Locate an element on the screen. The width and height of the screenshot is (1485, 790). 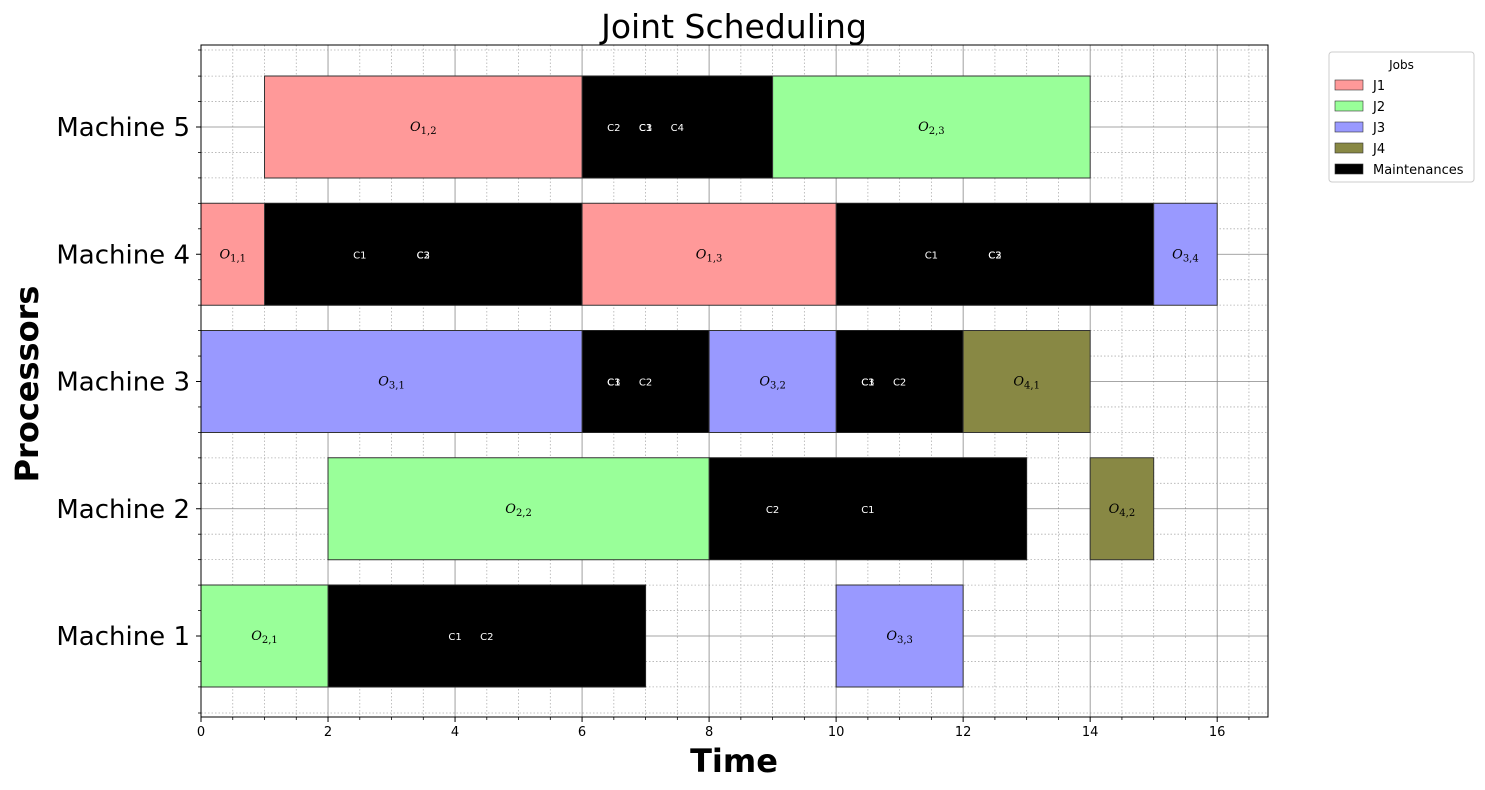
x-tick-label: 6 is located at coordinates (582, 732).